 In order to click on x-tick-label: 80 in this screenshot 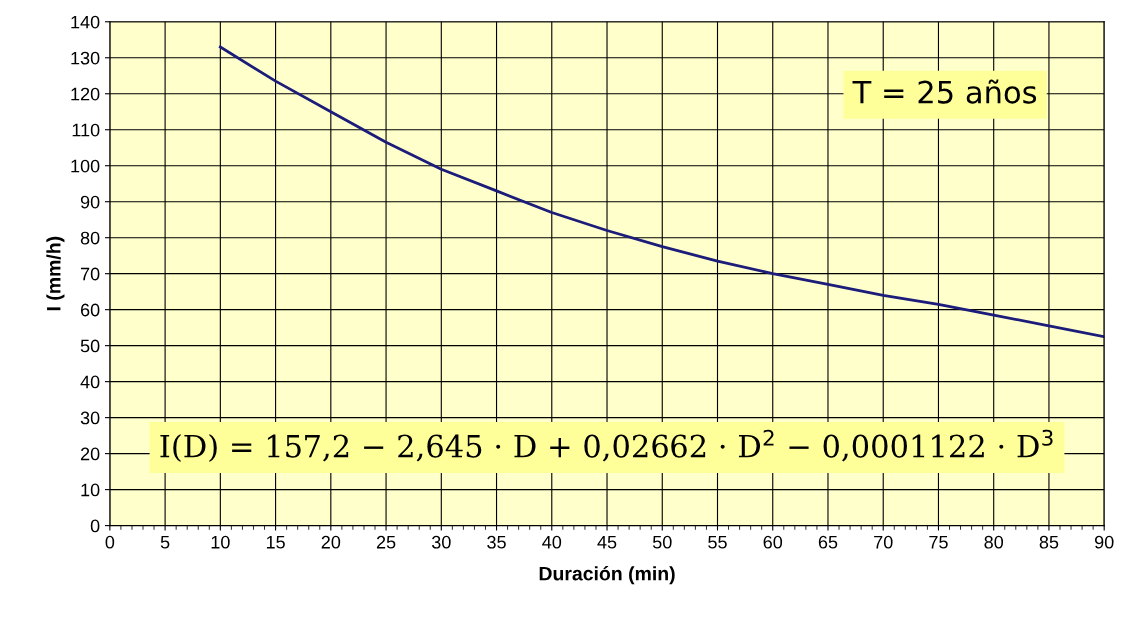, I will do `click(994, 542)`.